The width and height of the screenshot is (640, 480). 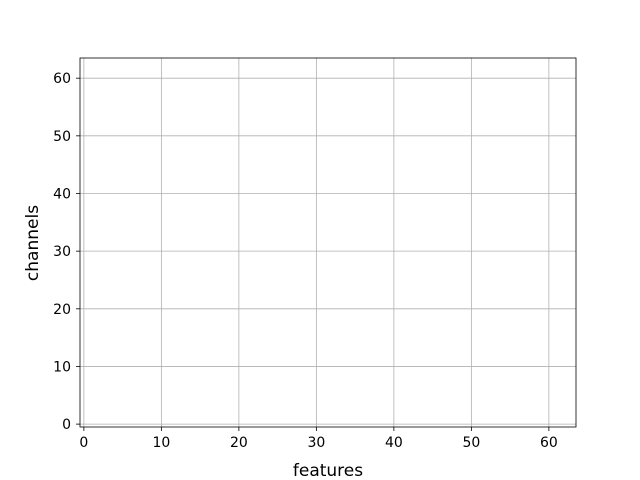 What do you see at coordinates (62, 194) in the screenshot?
I see `y-tick-label: 40` at bounding box center [62, 194].